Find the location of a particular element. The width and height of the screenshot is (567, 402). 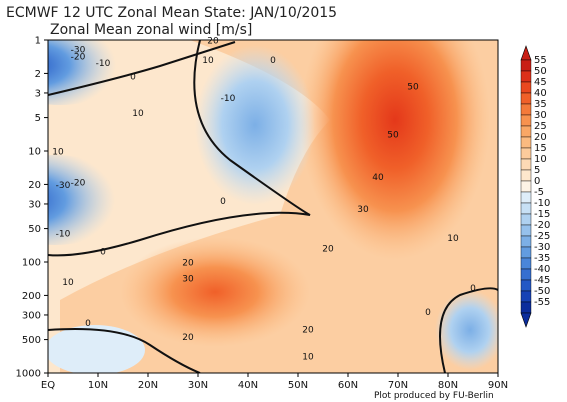

contour-label: -20 is located at coordinates (78, 183).